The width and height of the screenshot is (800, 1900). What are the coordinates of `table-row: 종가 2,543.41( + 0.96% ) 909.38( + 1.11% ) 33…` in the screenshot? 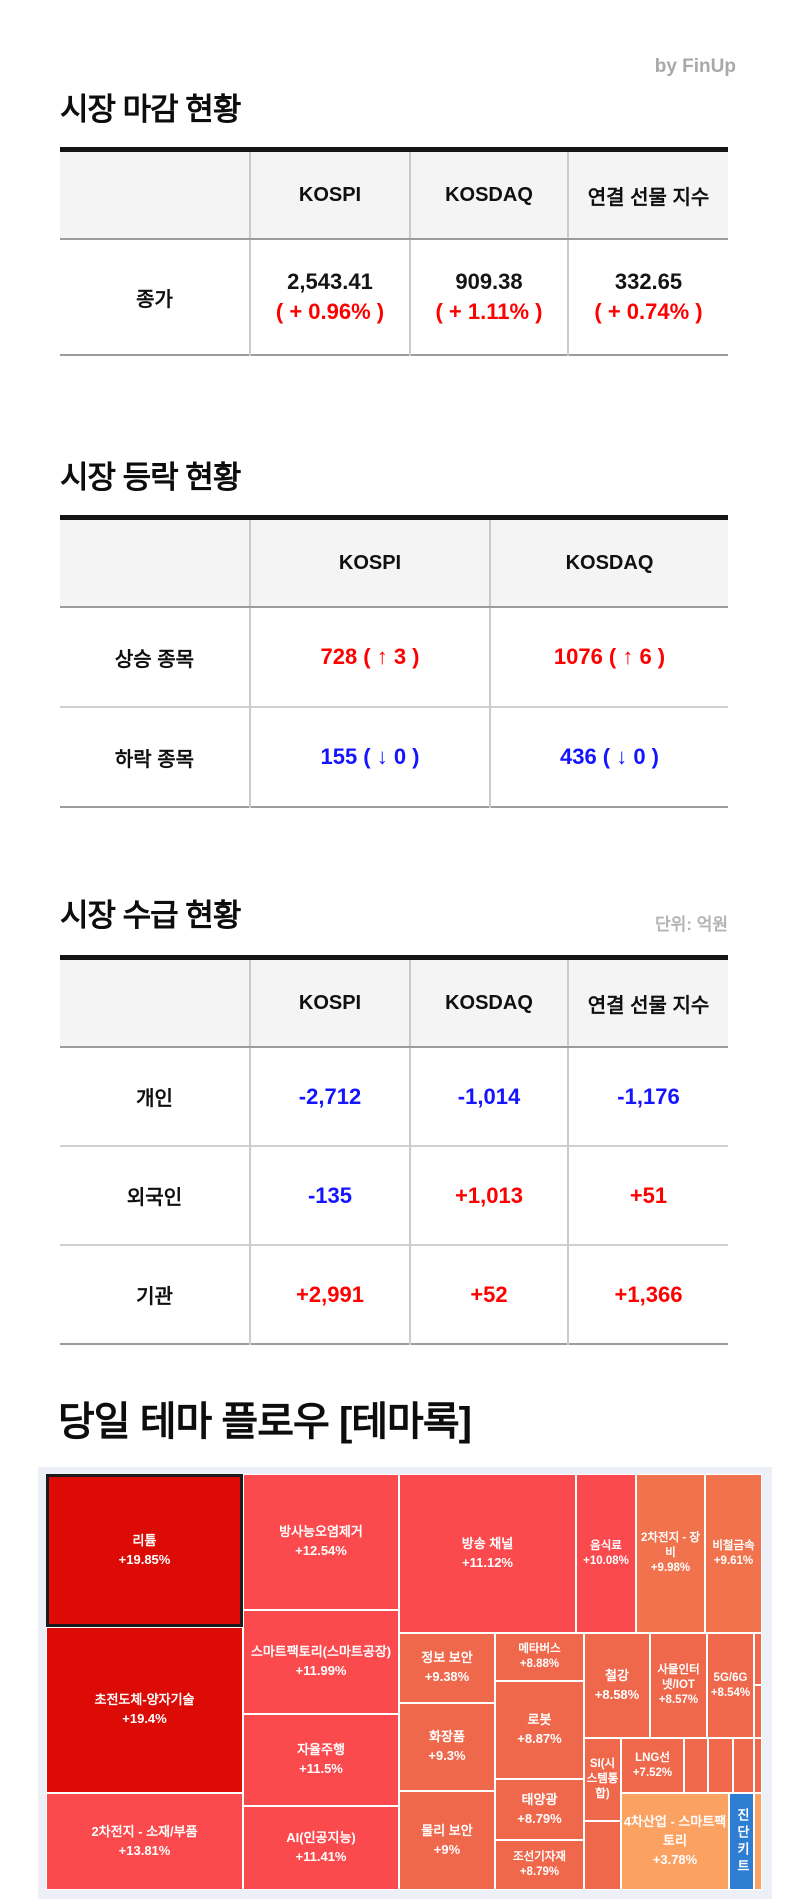 It's located at (394, 297).